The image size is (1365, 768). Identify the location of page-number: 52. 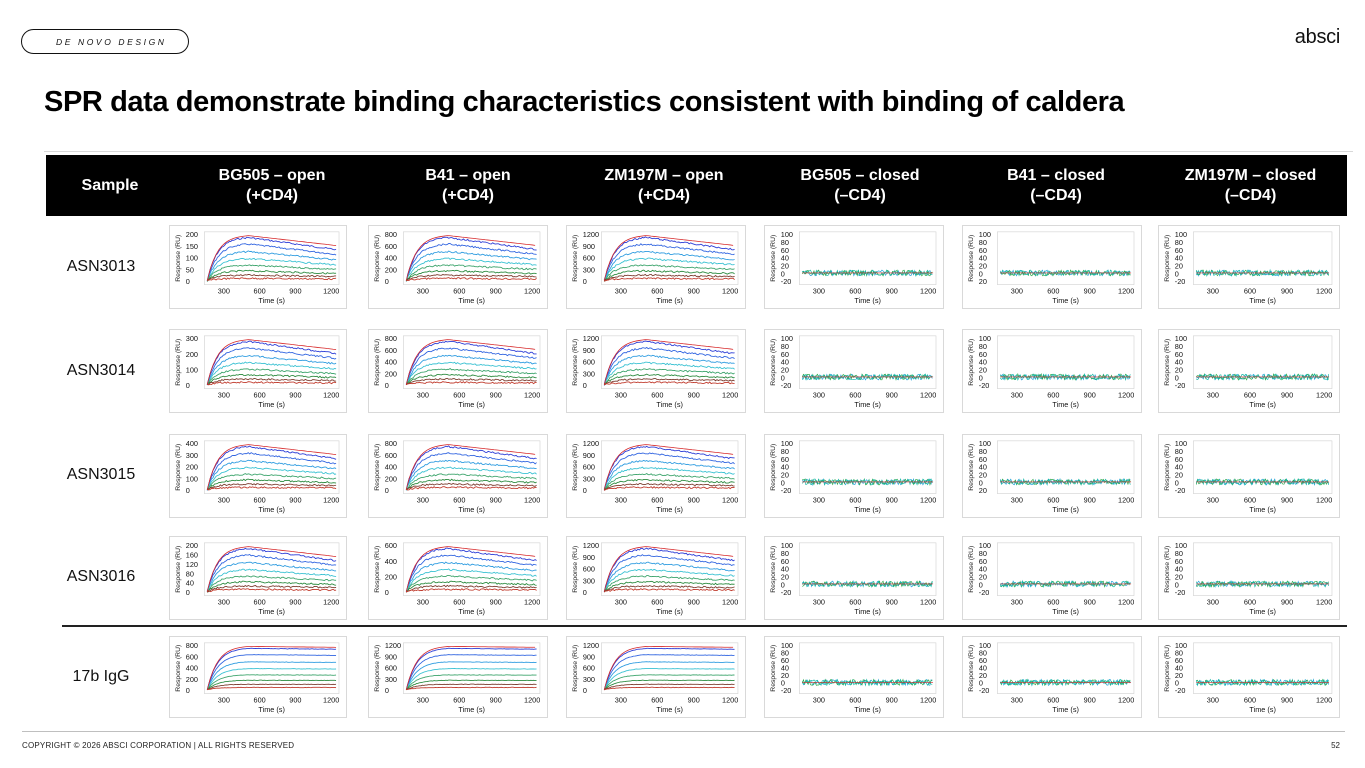
(1335, 745).